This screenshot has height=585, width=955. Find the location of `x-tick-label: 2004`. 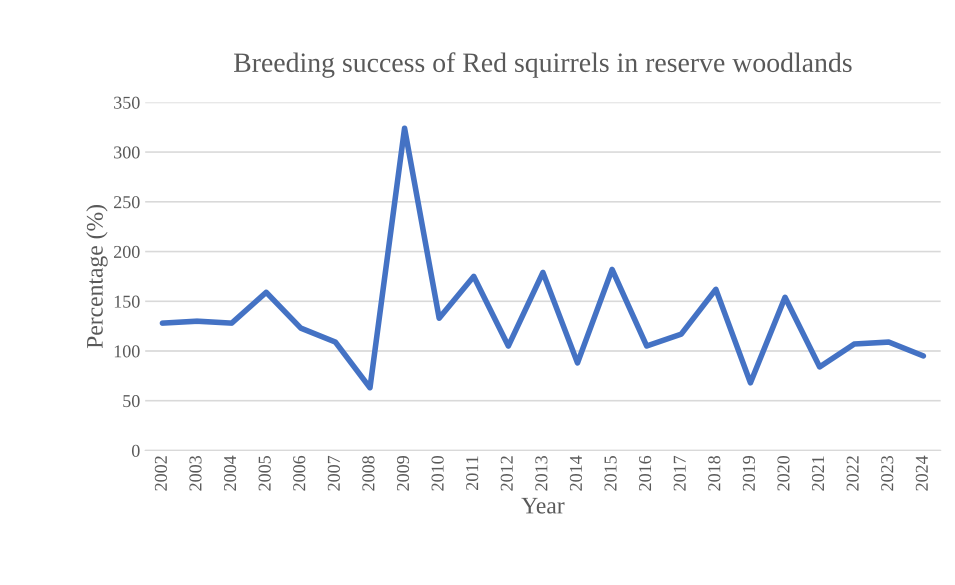

x-tick-label: 2004 is located at coordinates (230, 473).